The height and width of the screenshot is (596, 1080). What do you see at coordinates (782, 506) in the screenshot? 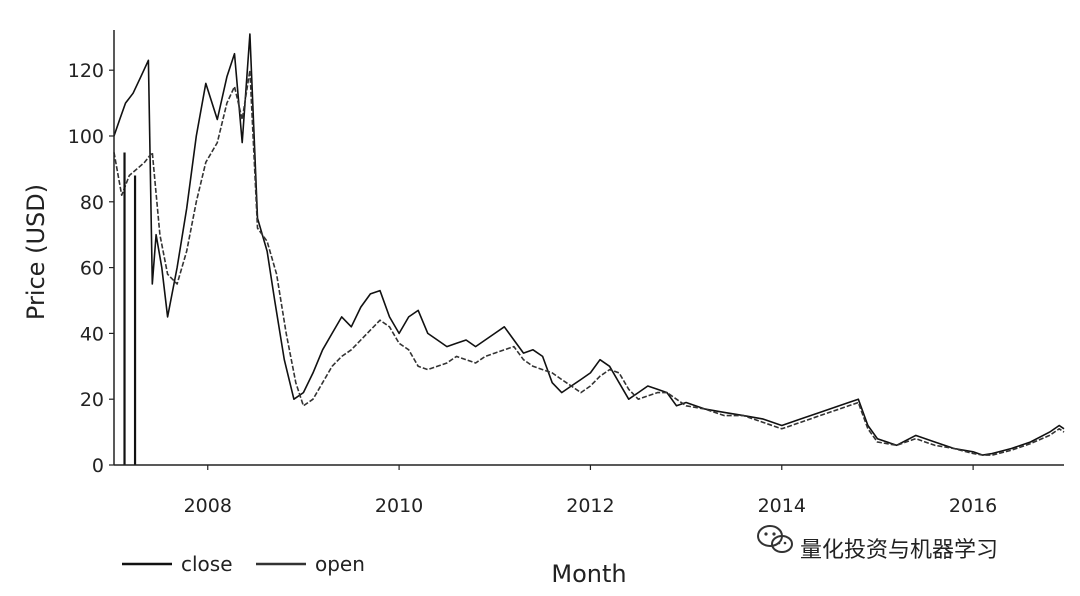
I see `x-tick-label: 2014` at bounding box center [782, 506].